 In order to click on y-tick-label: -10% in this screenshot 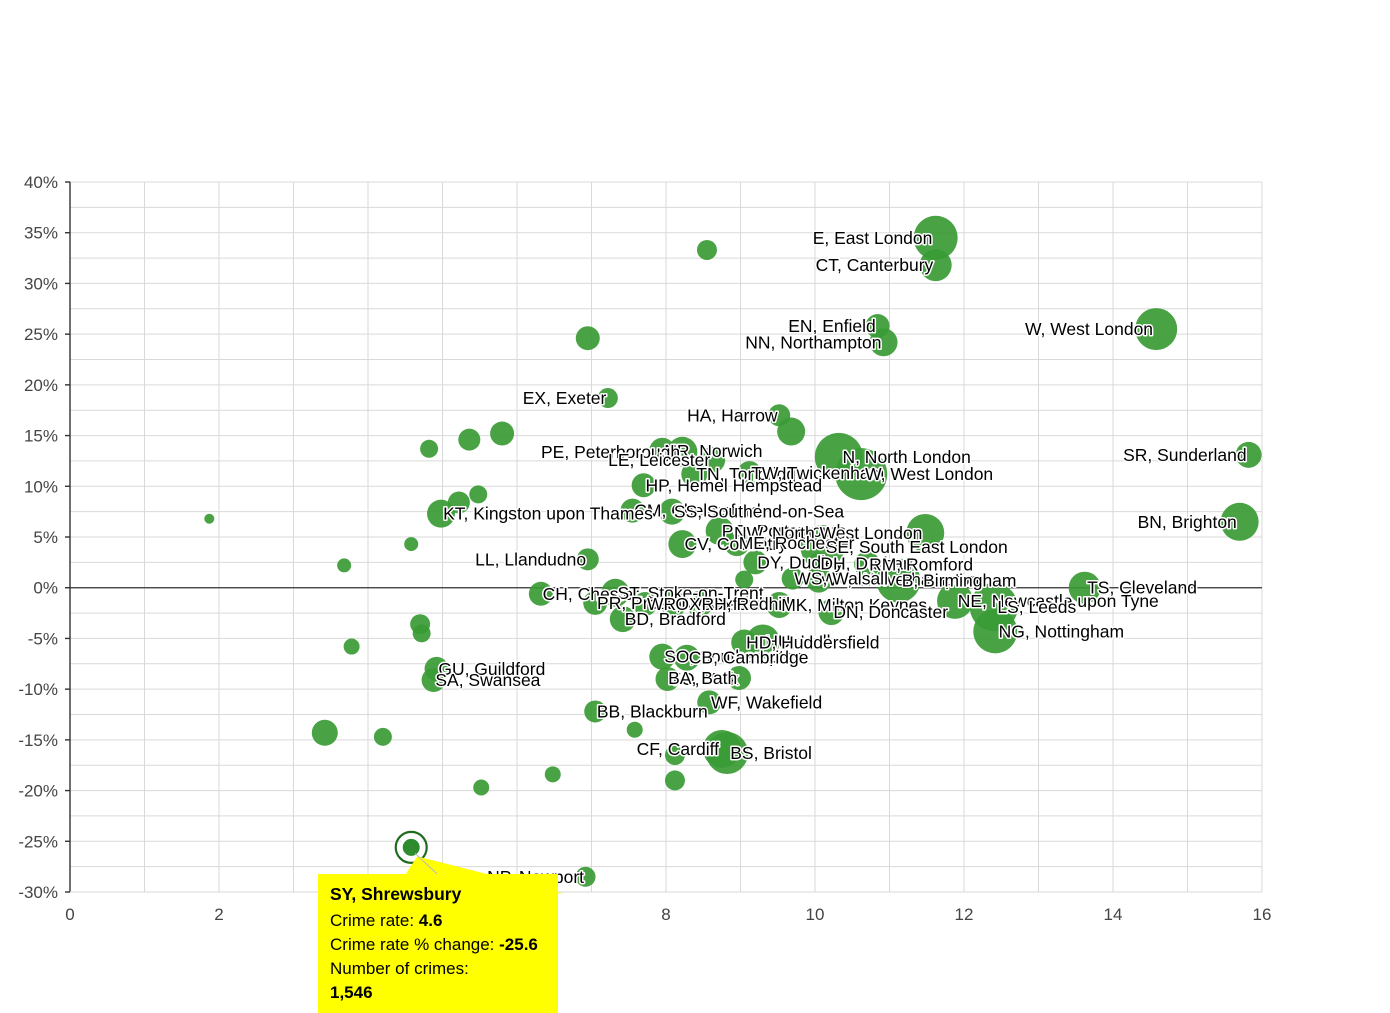, I will do `click(38, 689)`.